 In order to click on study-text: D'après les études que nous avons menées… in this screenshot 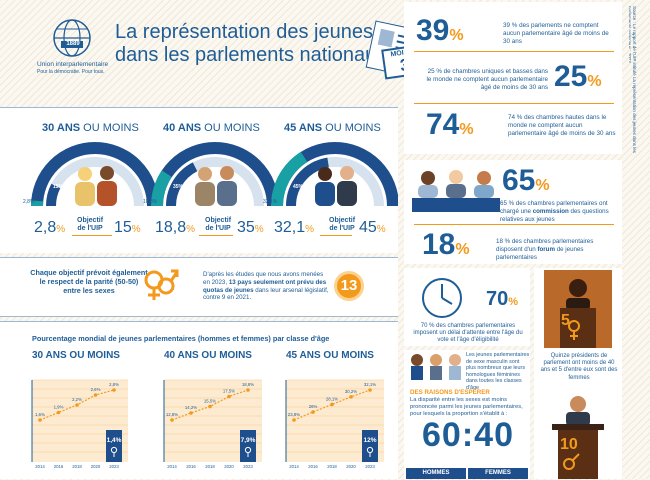, I will do `click(267, 286)`.